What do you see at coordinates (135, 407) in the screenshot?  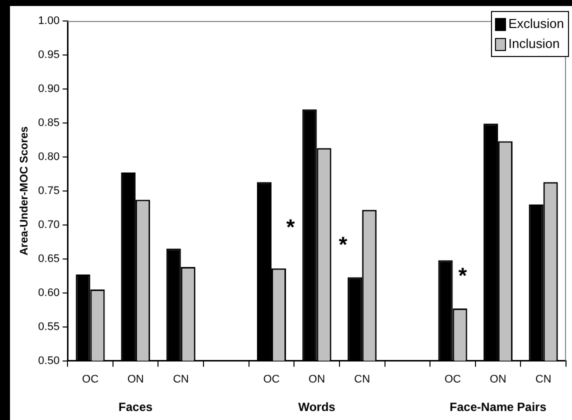 I see `text: Faces` at bounding box center [135, 407].